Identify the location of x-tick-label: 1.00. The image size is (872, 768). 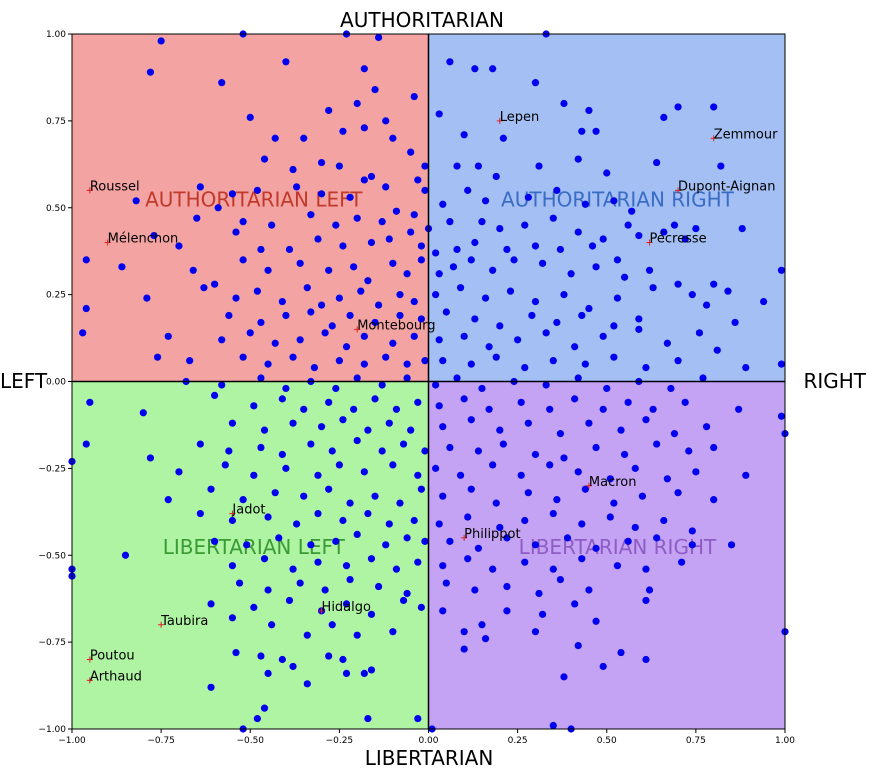
(785, 741).